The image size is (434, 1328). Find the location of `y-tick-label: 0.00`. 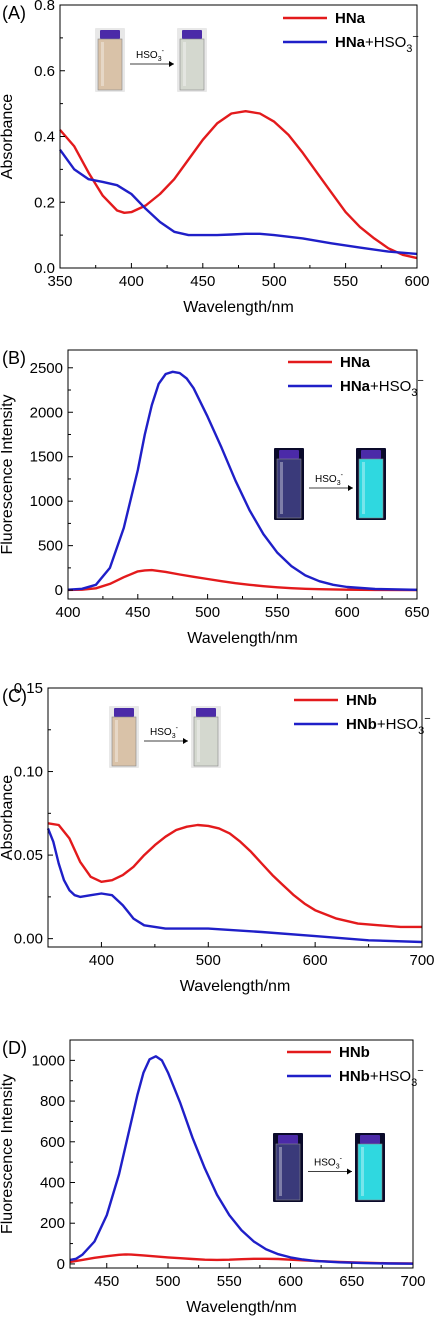

y-tick-label: 0.00 is located at coordinates (28, 939).